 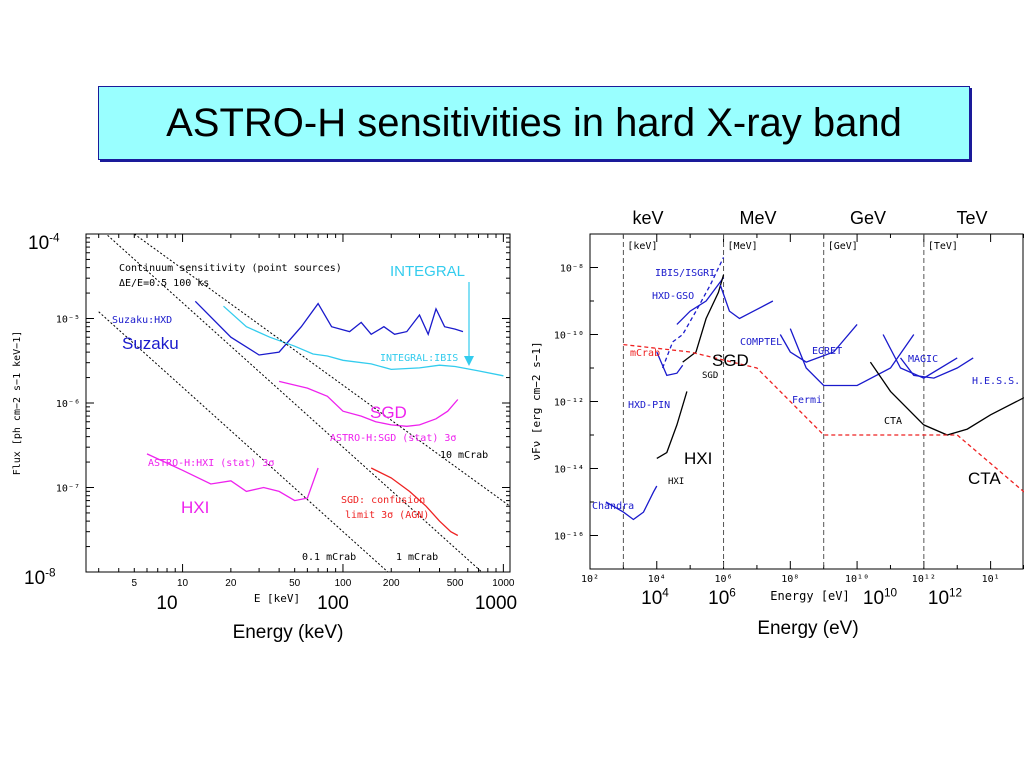 I want to click on right-label-egret: EGRET, so click(x=827, y=351).